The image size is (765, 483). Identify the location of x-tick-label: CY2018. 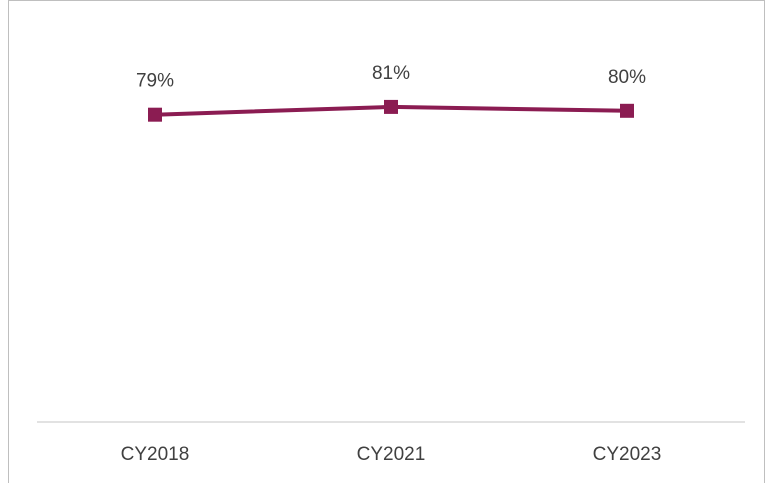
(155, 454).